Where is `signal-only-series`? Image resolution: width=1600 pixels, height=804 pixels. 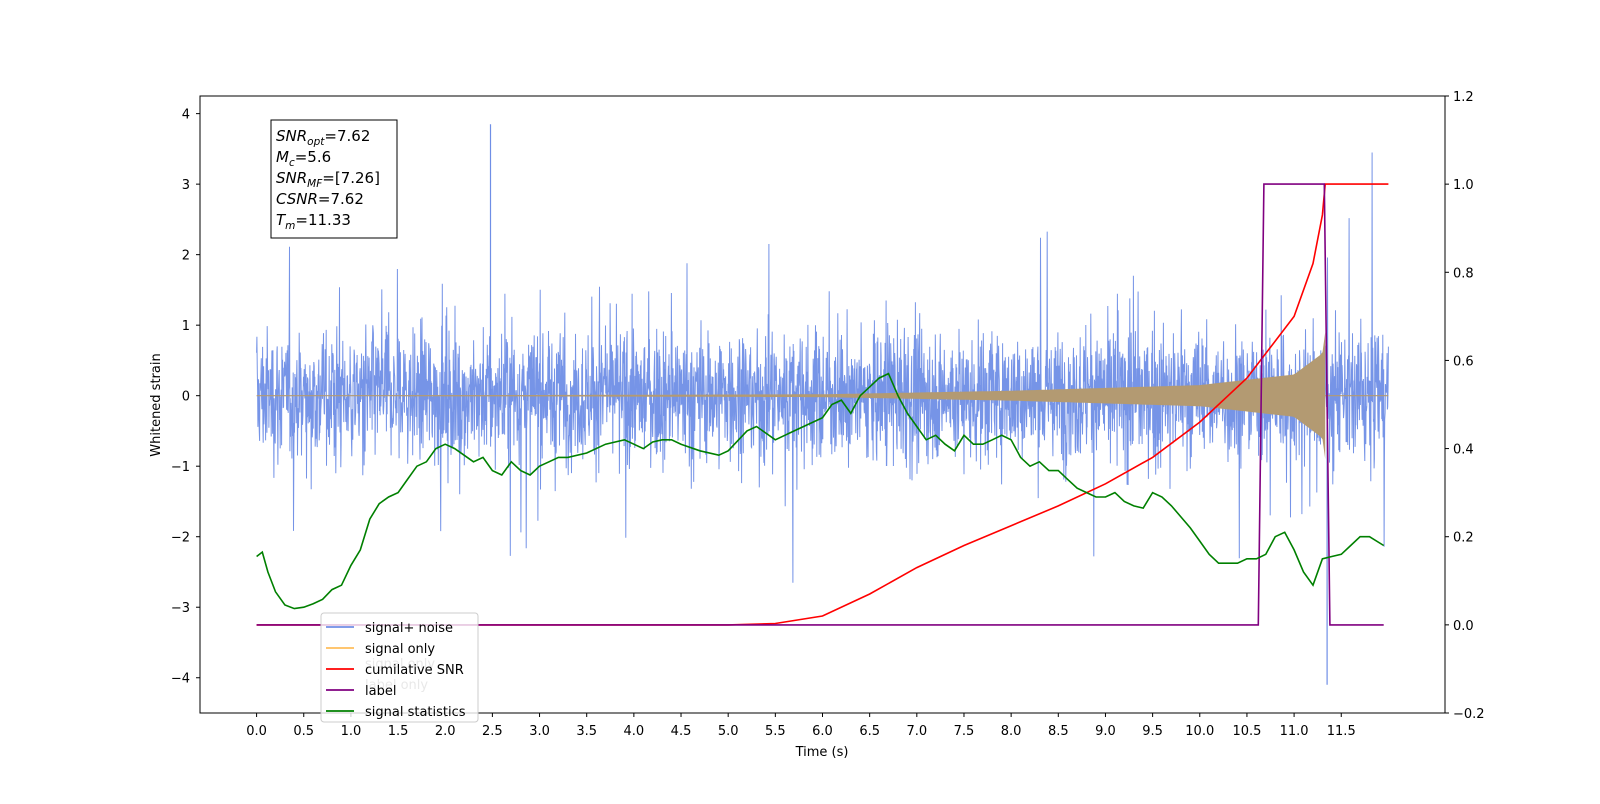
signal-only-series is located at coordinates (822, 396).